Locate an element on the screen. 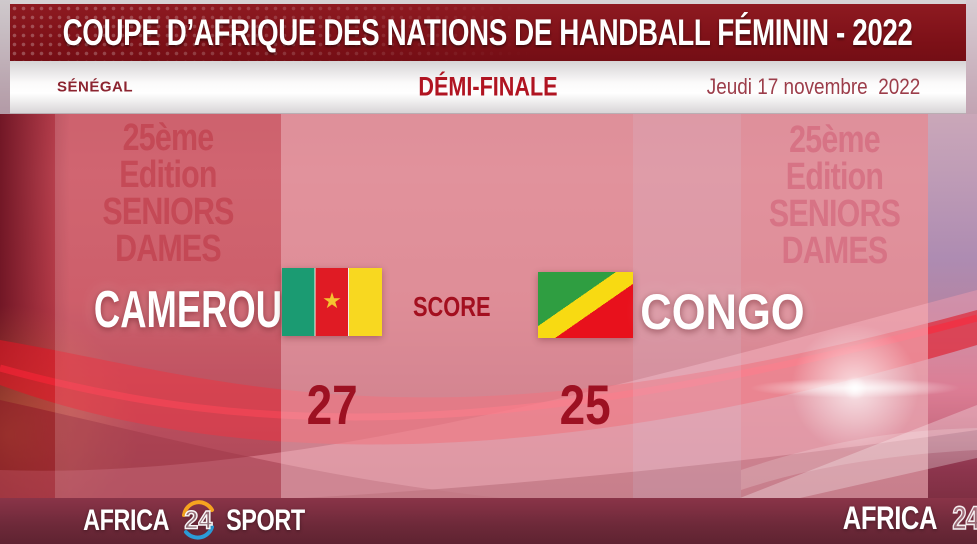 This screenshot has height=544, width=977. stage-label: DÉMI-FINALE is located at coordinates (488, 87).